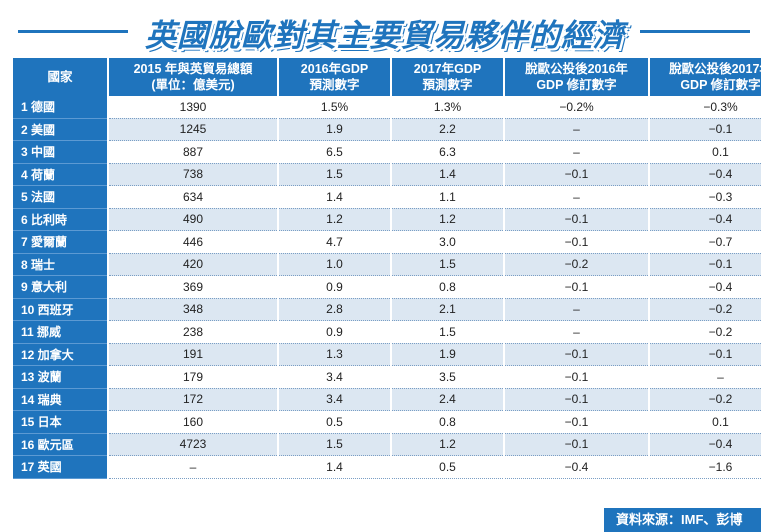 This screenshot has width=761, height=532. I want to click on country-cell: 10 西班牙, so click(60, 309).